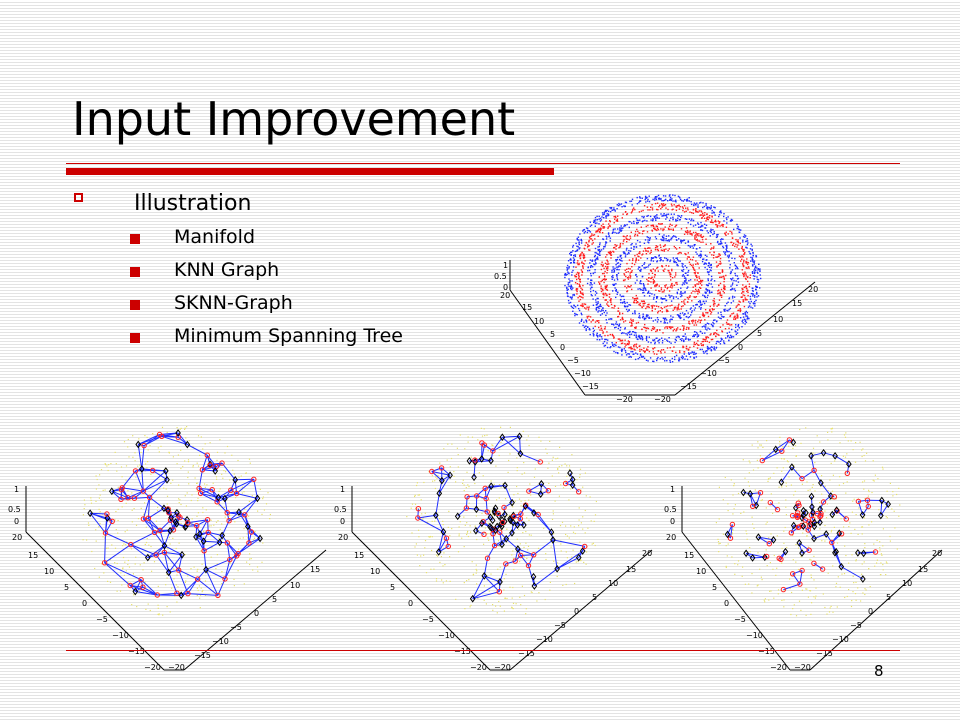  What do you see at coordinates (182, 554) in the screenshot?
I see `graph-node-black` at bounding box center [182, 554].